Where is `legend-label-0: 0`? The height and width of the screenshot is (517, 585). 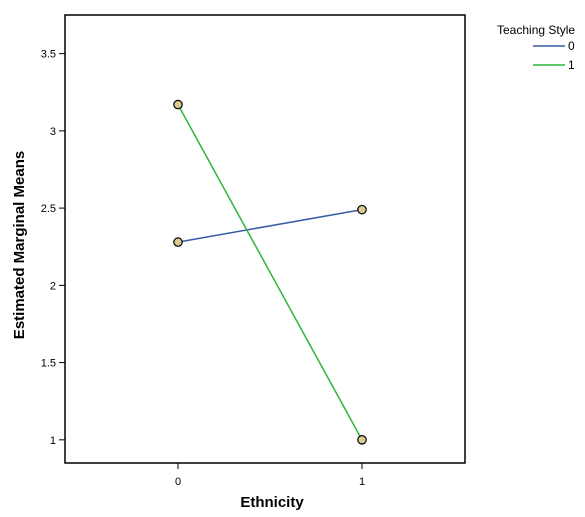 legend-label-0: 0 is located at coordinates (571, 46).